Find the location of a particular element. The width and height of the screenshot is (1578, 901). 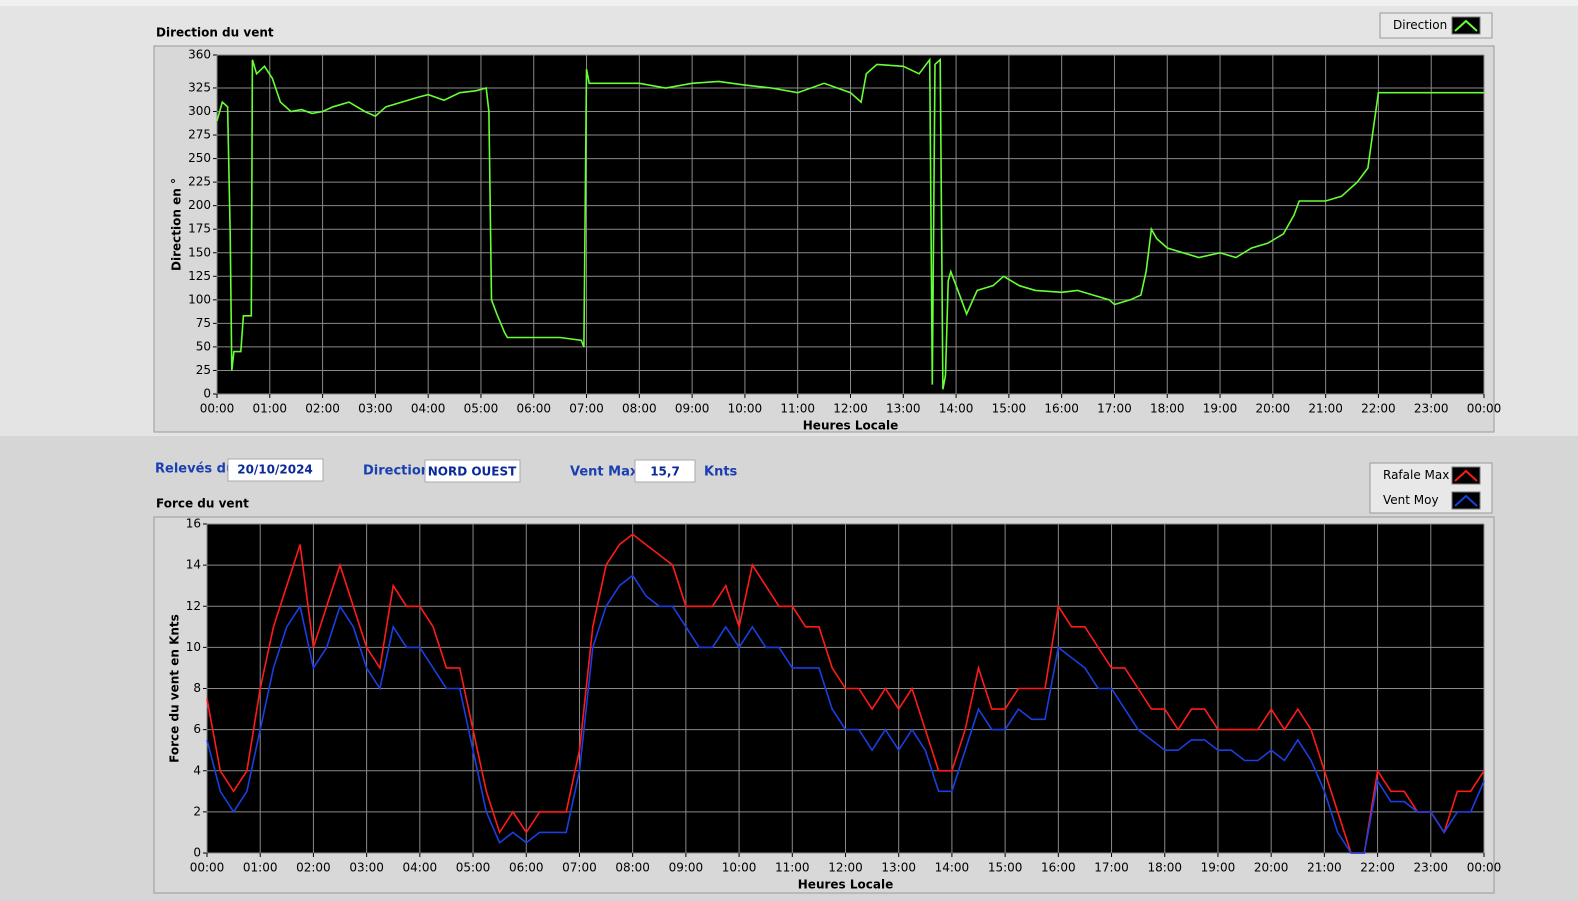

direction-field is located at coordinates (472, 471).